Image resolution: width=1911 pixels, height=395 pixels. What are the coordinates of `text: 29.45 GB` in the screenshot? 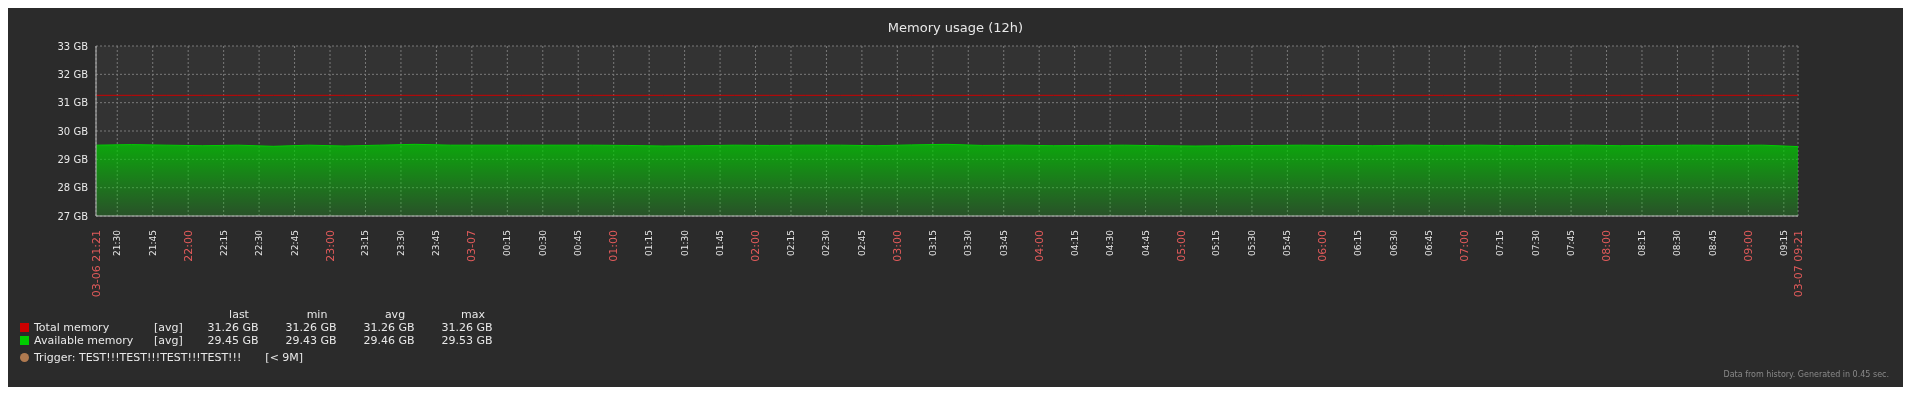 It's located at (233, 340).